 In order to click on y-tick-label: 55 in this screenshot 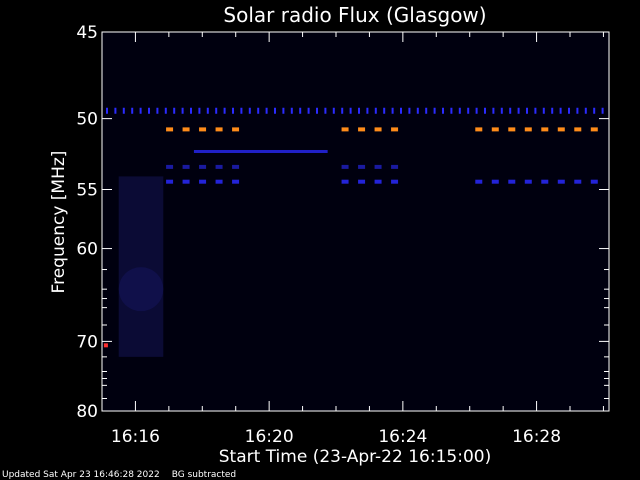, I will do `click(87, 191)`.